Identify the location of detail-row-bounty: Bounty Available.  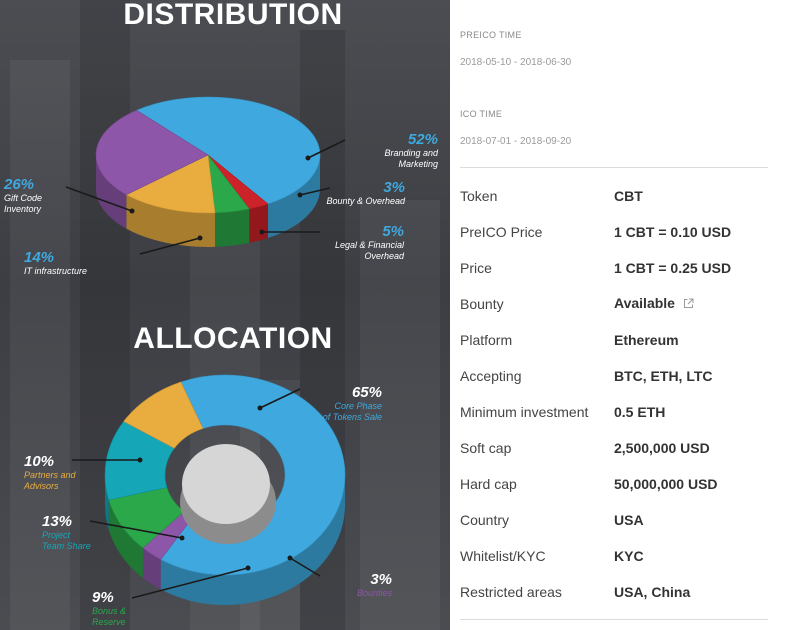
(614, 304).